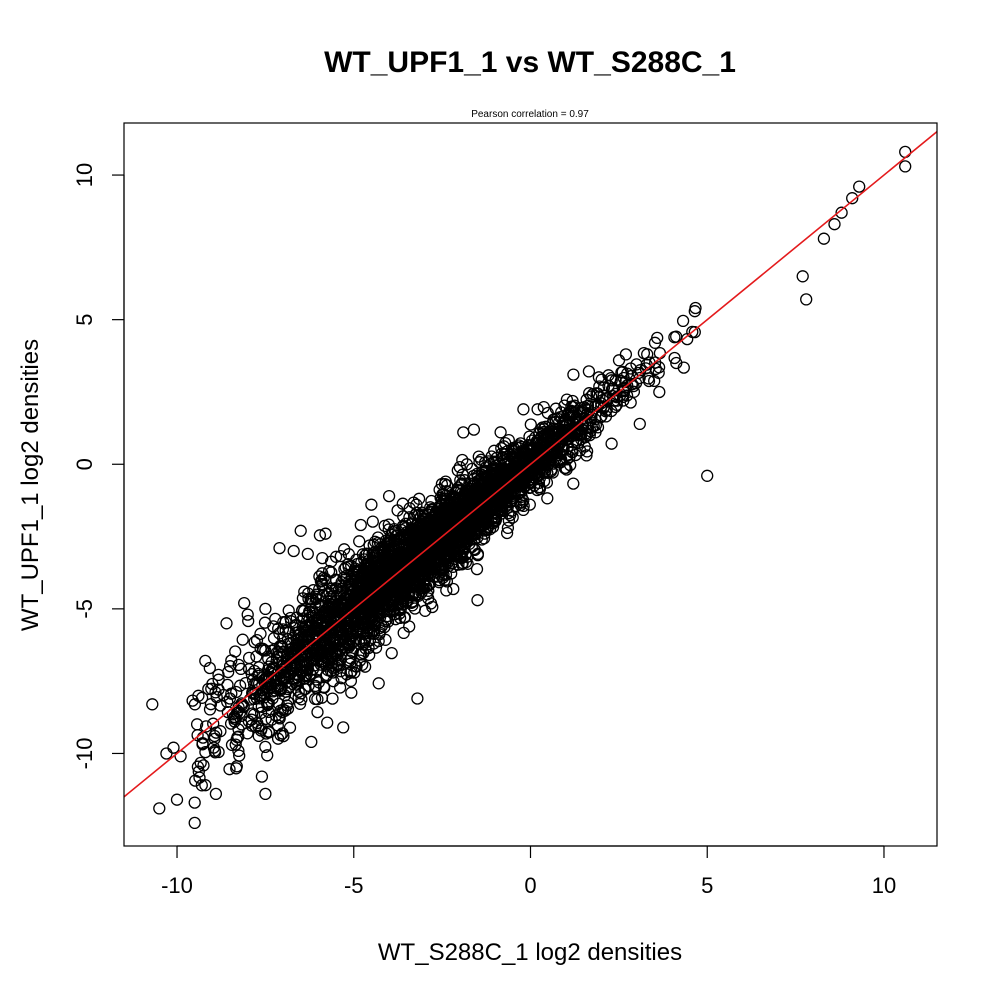 Image resolution: width=1000 pixels, height=1000 pixels. Describe the element at coordinates (84, 609) in the screenshot. I see `y-tick-label: -5` at that location.